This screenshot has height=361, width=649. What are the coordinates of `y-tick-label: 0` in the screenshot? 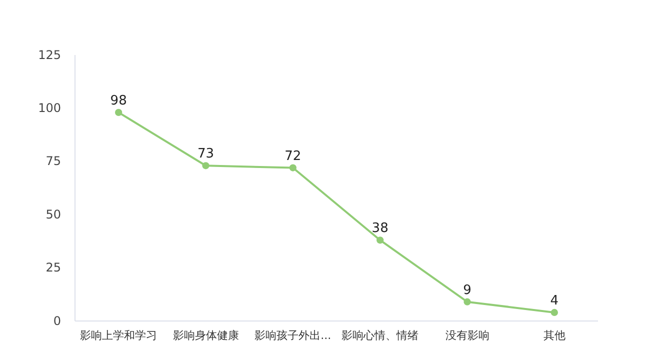 It's located at (57, 321).